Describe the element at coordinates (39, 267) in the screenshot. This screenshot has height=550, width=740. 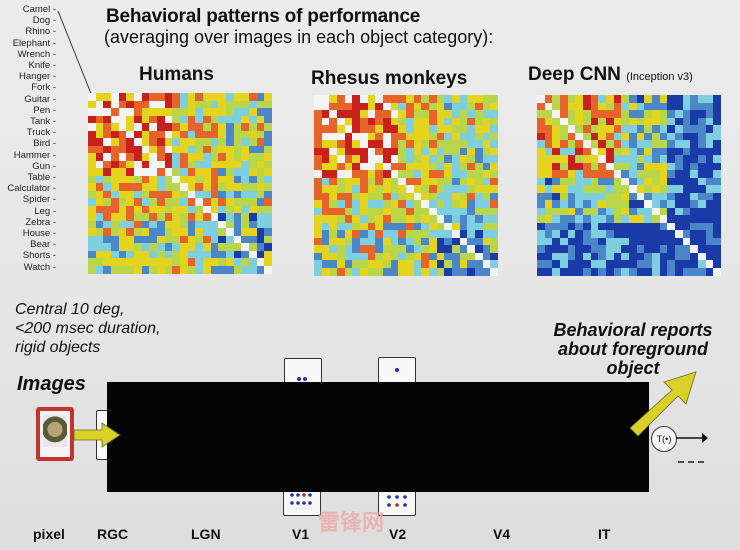
I see `category-label: Watch -` at that location.